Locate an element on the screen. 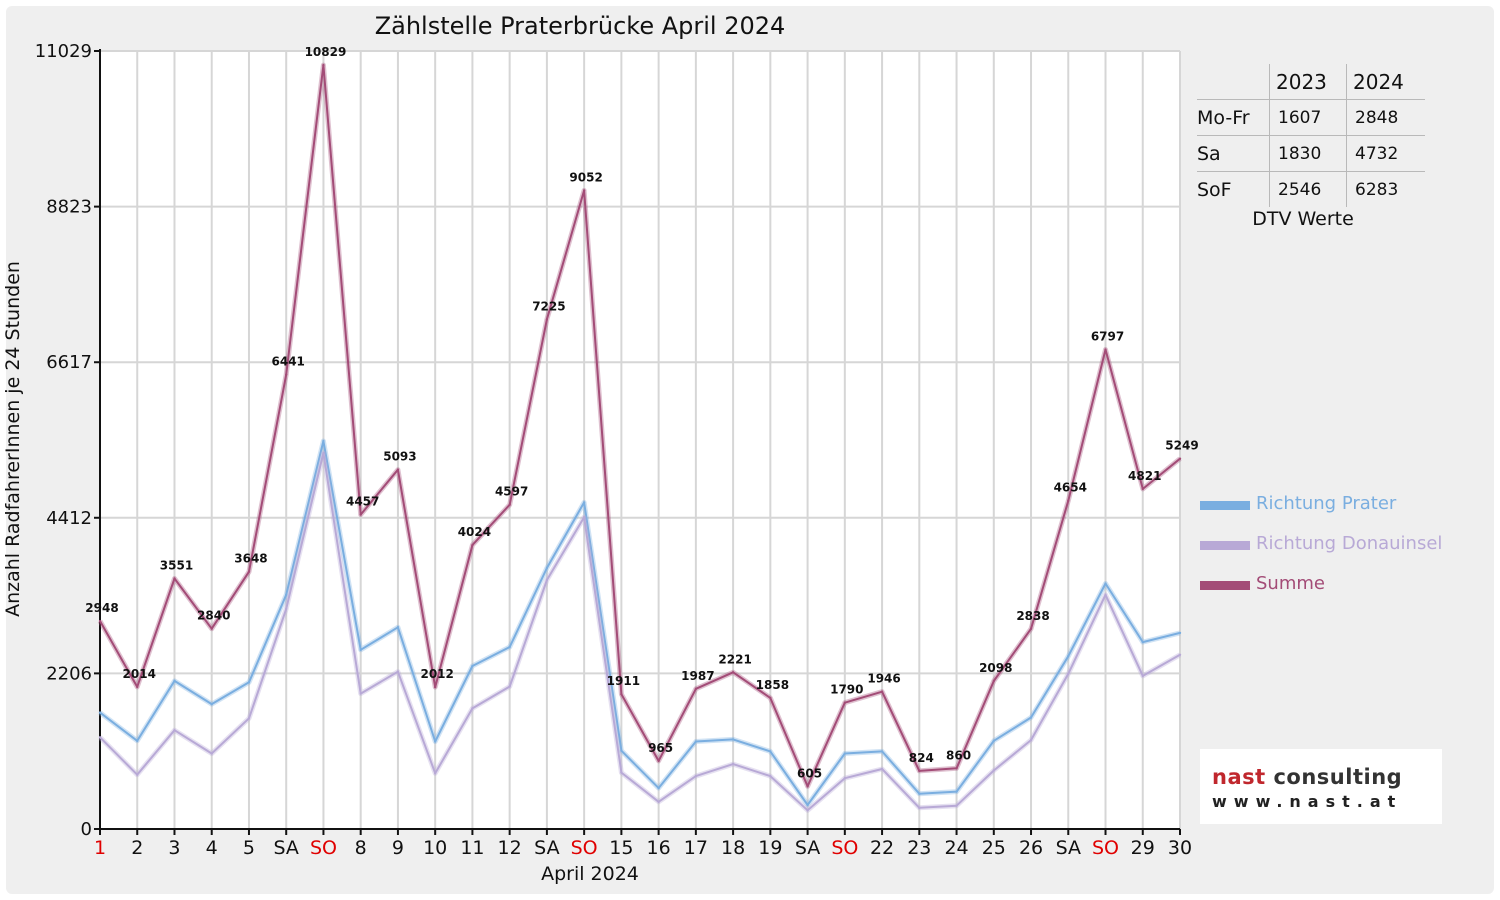 This screenshot has width=1500, height=900. x-tick-label: 19 is located at coordinates (770, 848).